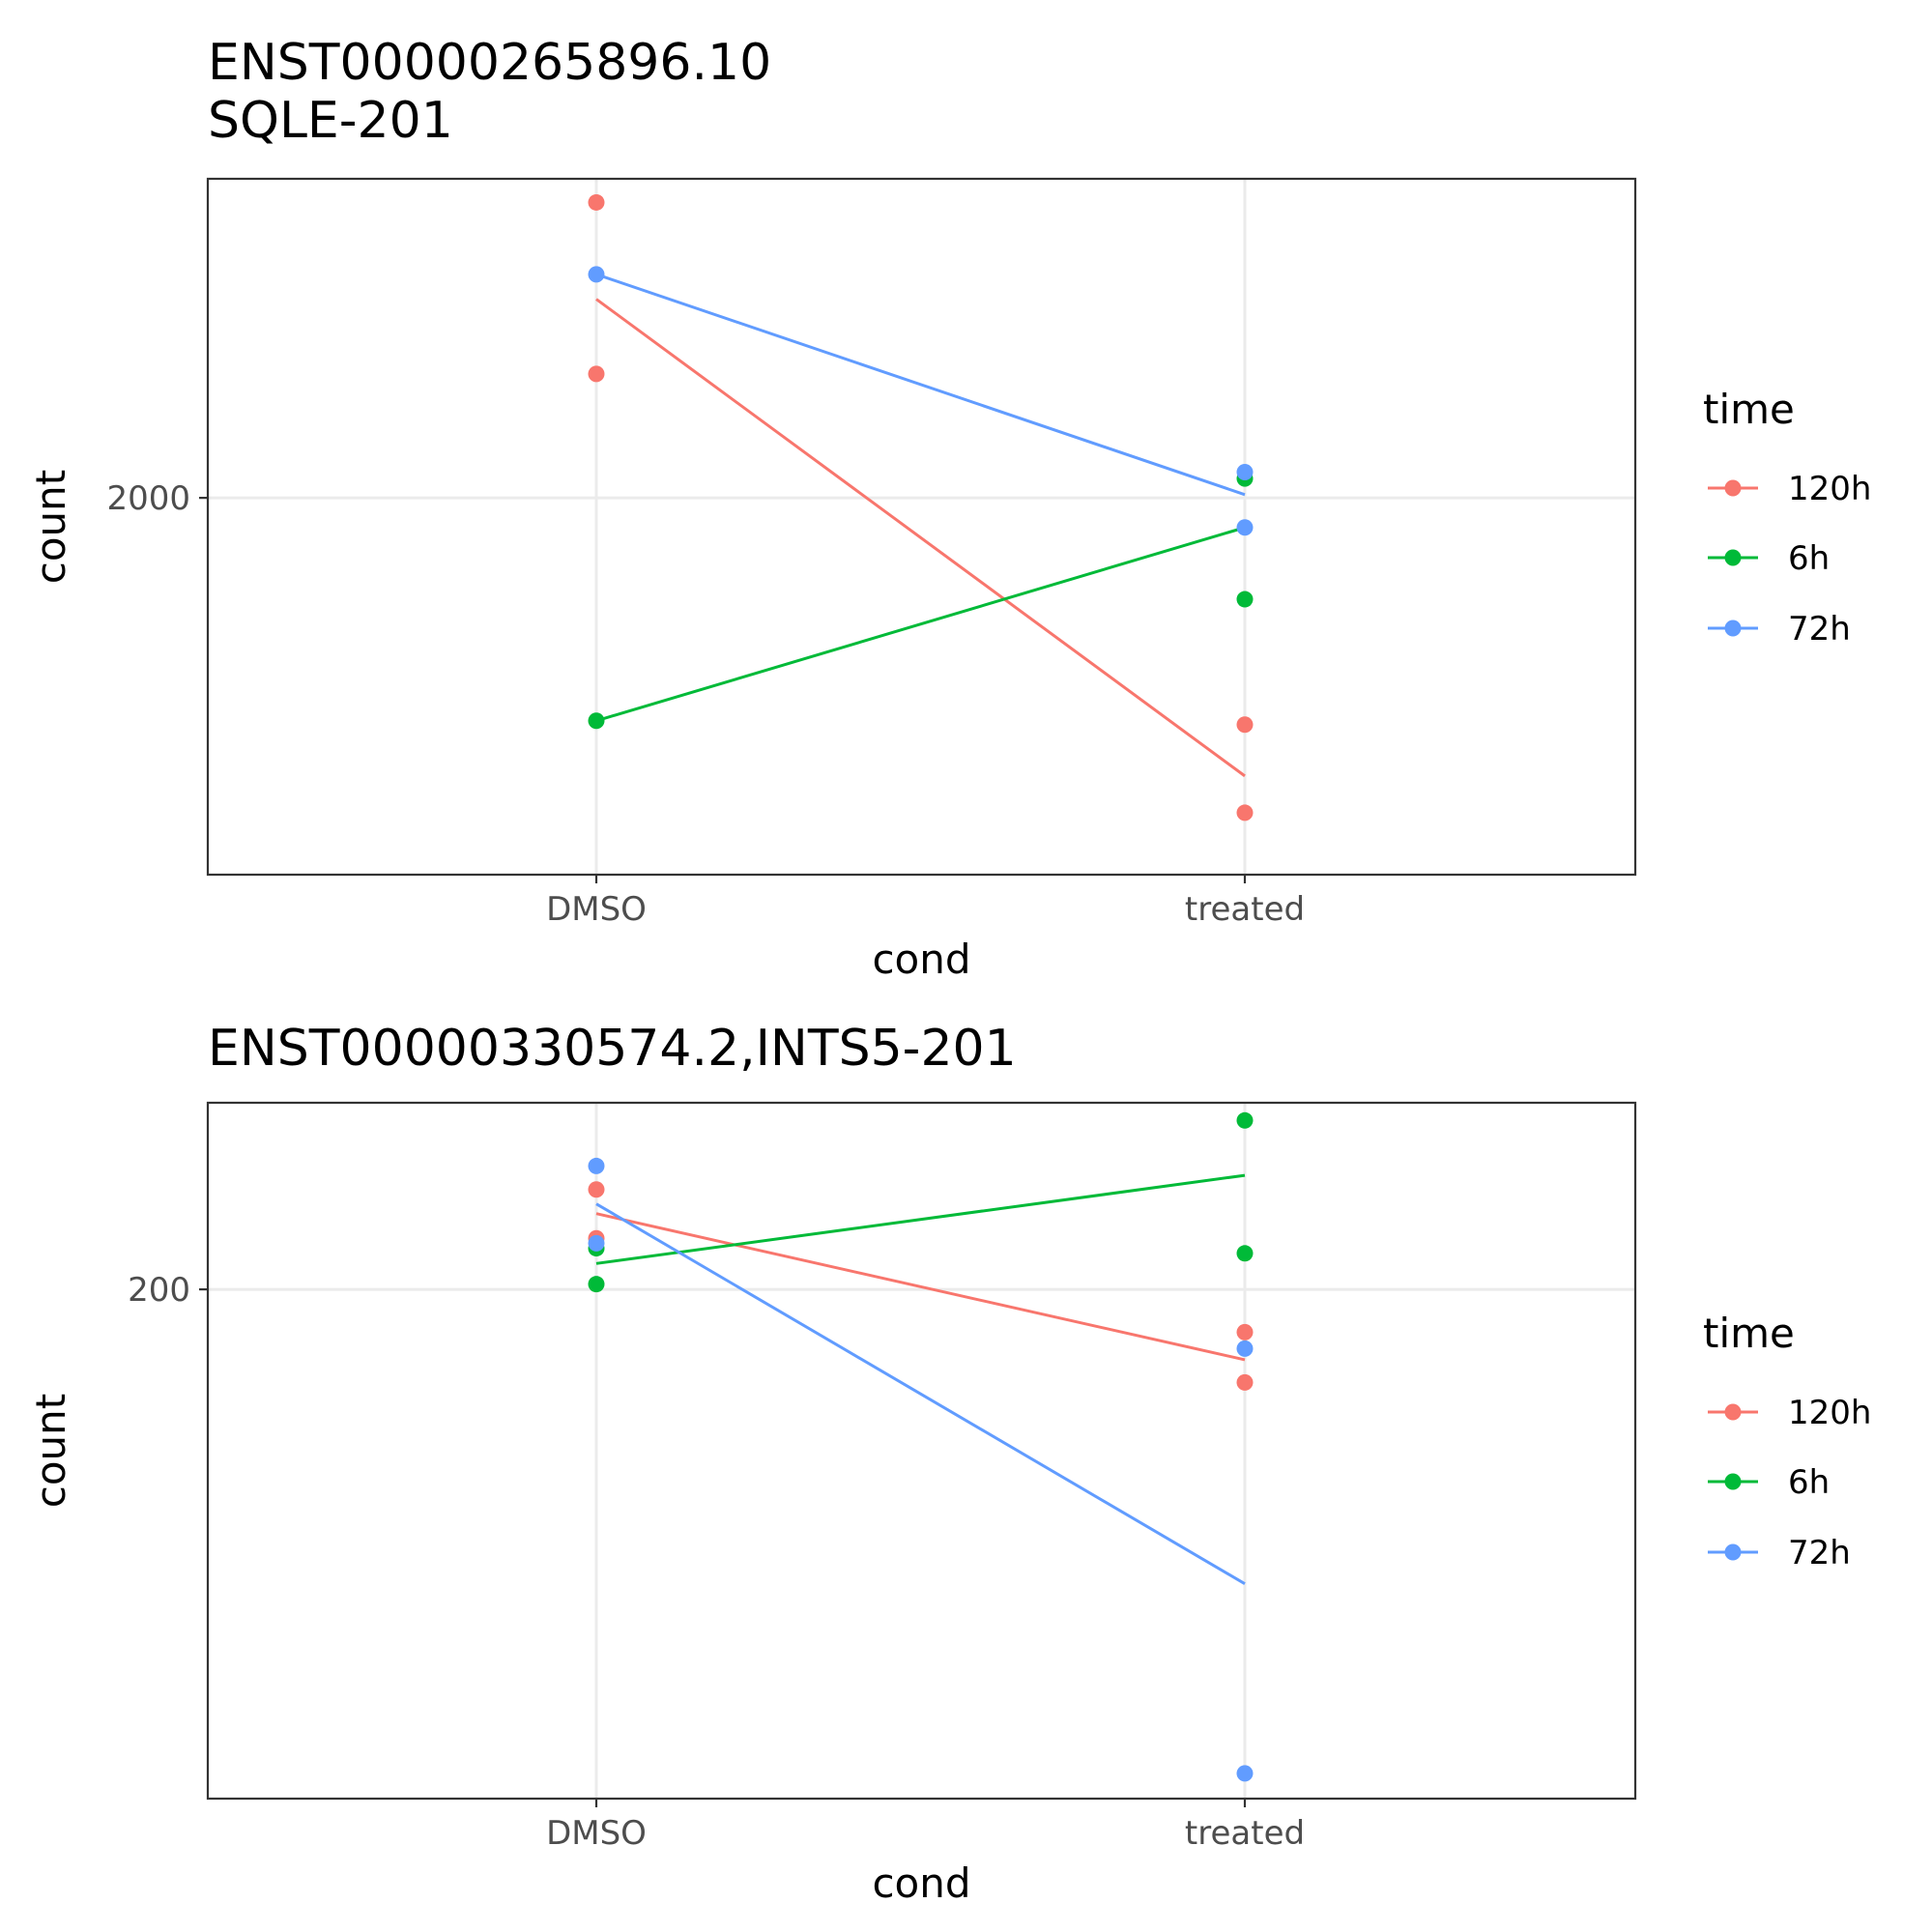  What do you see at coordinates (612, 1049) in the screenshot?
I see `chart-title-line: ENST00000330574.2,INTS5-201` at bounding box center [612, 1049].